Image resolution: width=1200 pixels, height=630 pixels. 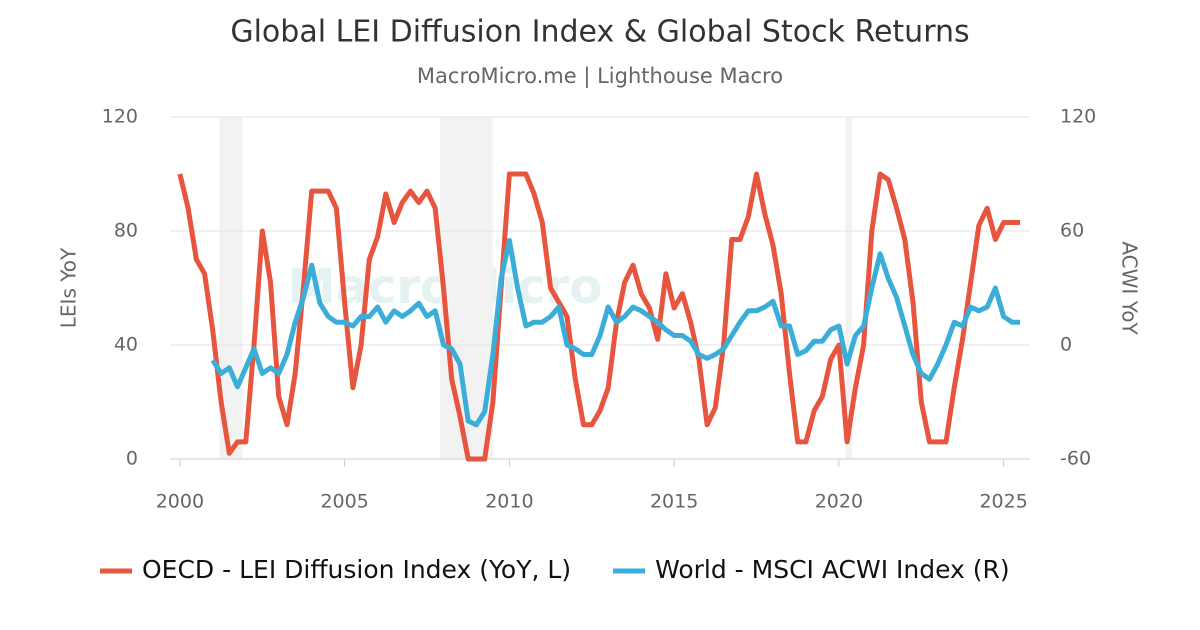 What do you see at coordinates (120, 117) in the screenshot?
I see `y-tick-label: 120` at bounding box center [120, 117].